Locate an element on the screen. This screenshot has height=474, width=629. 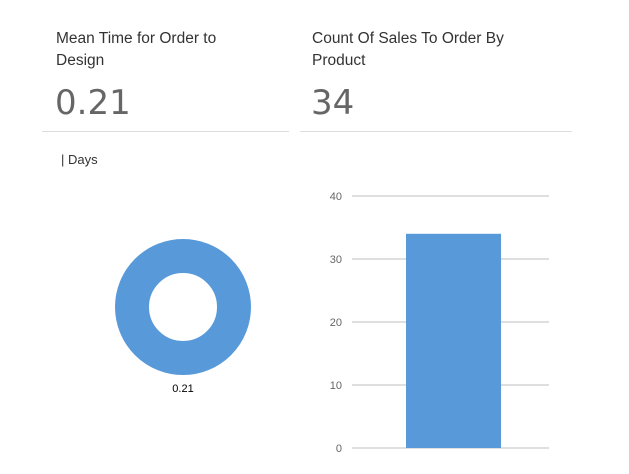
unit-label-days: | Days is located at coordinates (79, 159).